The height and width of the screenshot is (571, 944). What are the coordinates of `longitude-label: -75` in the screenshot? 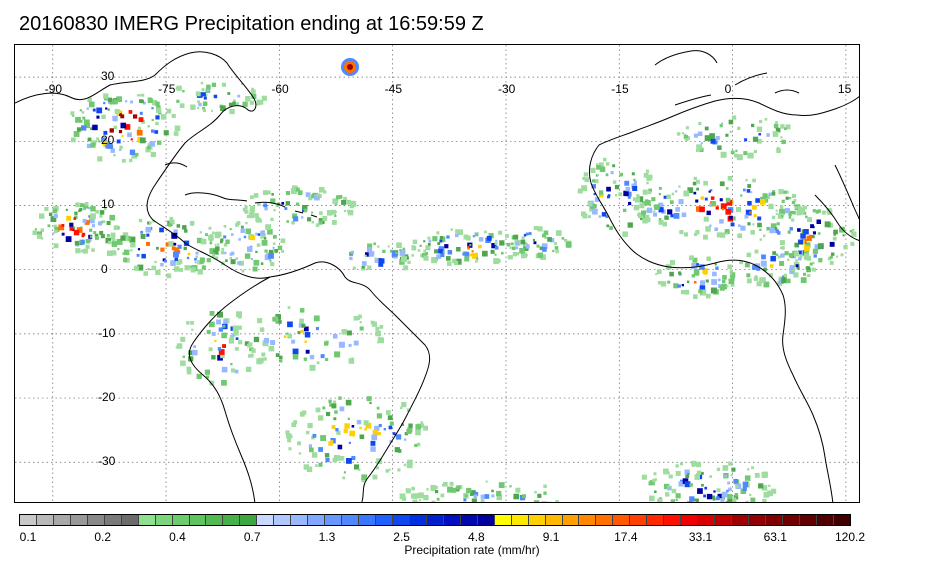 It's located at (167, 89).